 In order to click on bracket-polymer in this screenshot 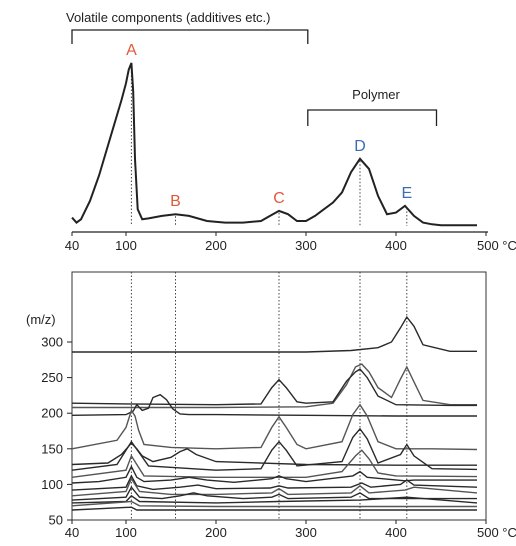, I will do `click(372, 117)`.